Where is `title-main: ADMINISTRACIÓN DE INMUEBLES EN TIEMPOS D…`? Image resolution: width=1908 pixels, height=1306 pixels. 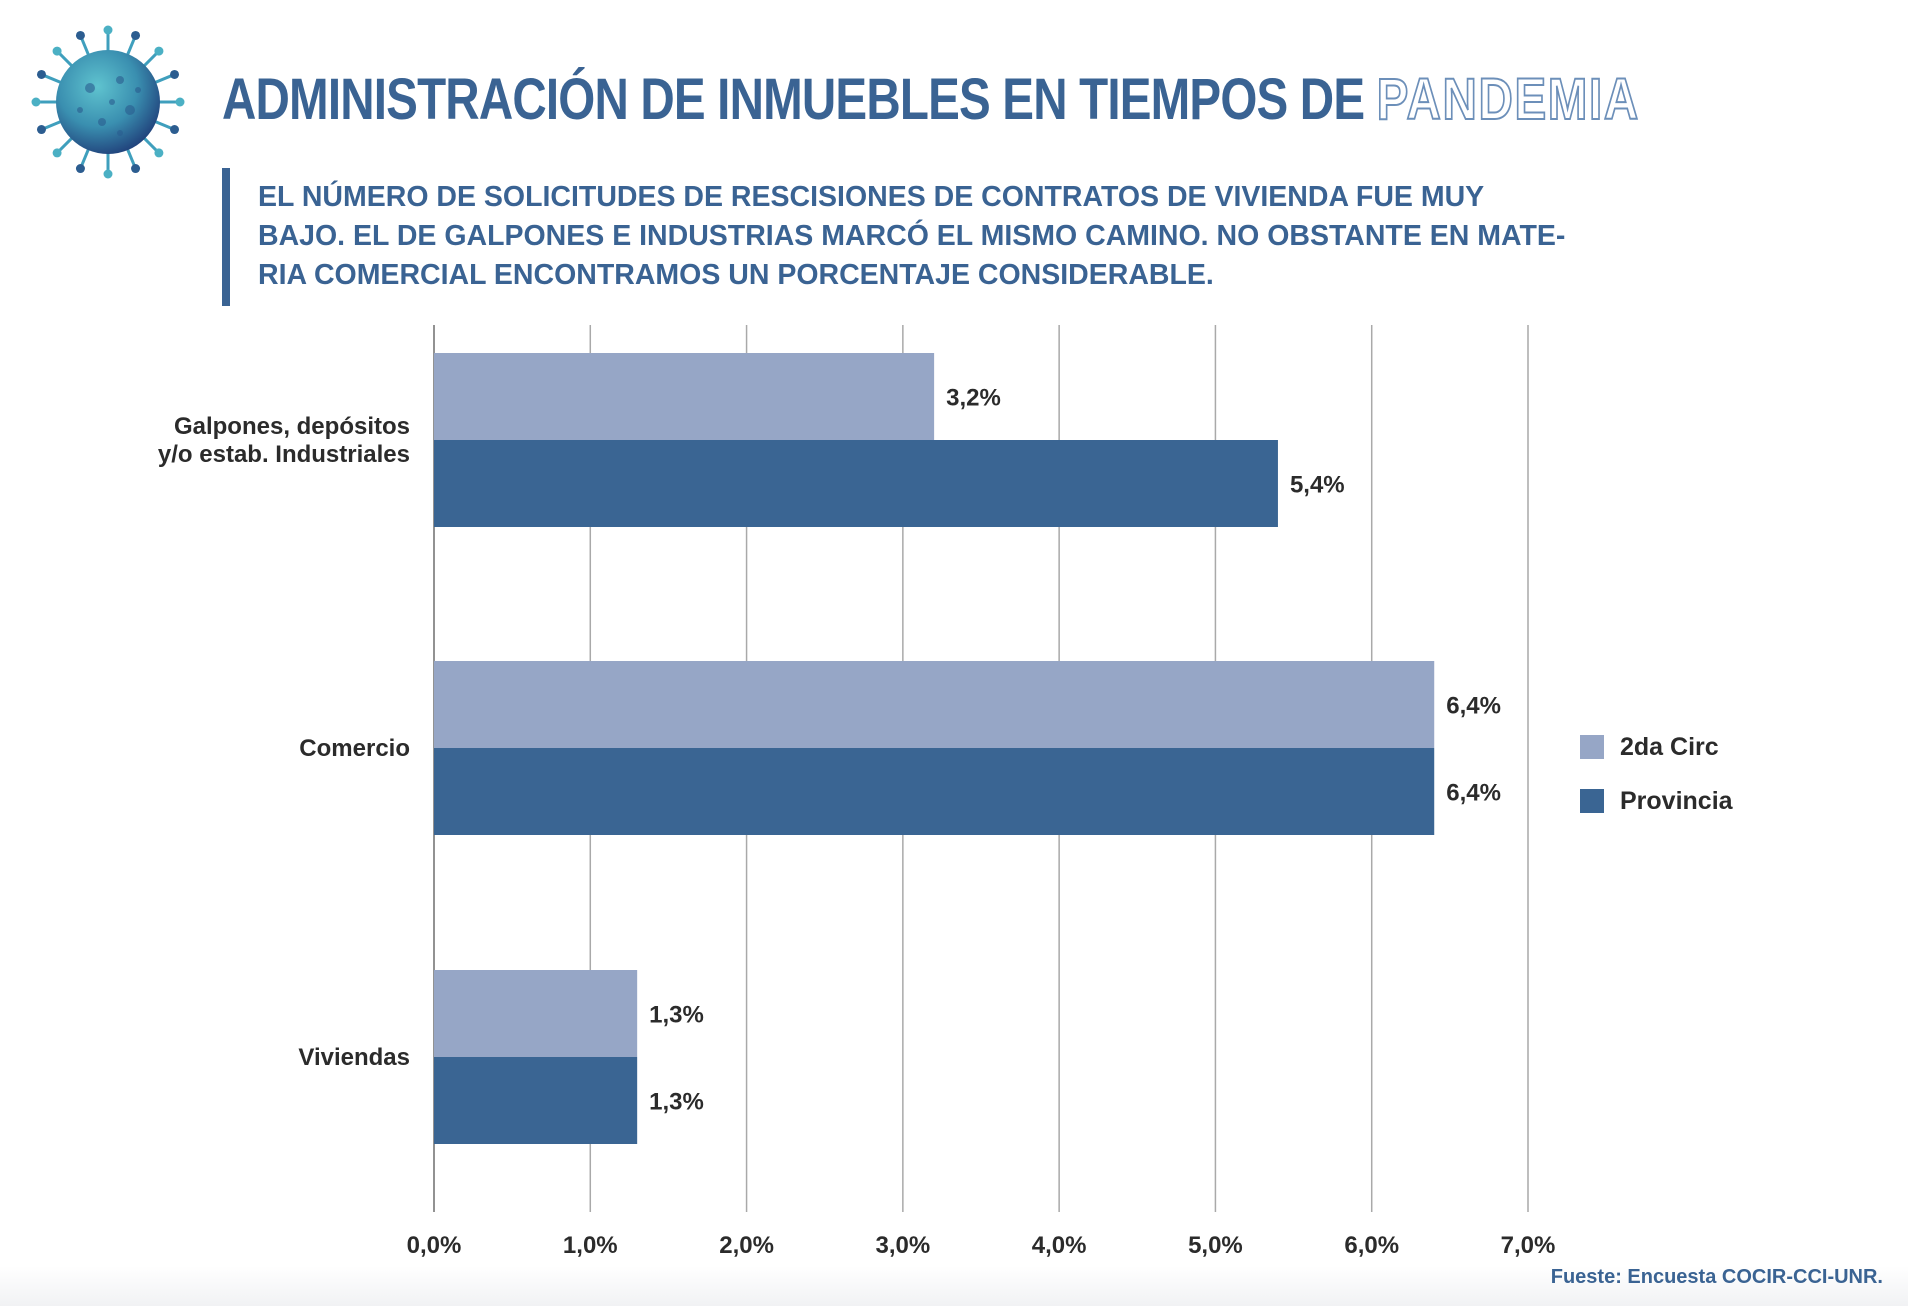
title-main: ADMINISTRACIÓN DE INMUEBLES EN TIEMPOS D… is located at coordinates (793, 99).